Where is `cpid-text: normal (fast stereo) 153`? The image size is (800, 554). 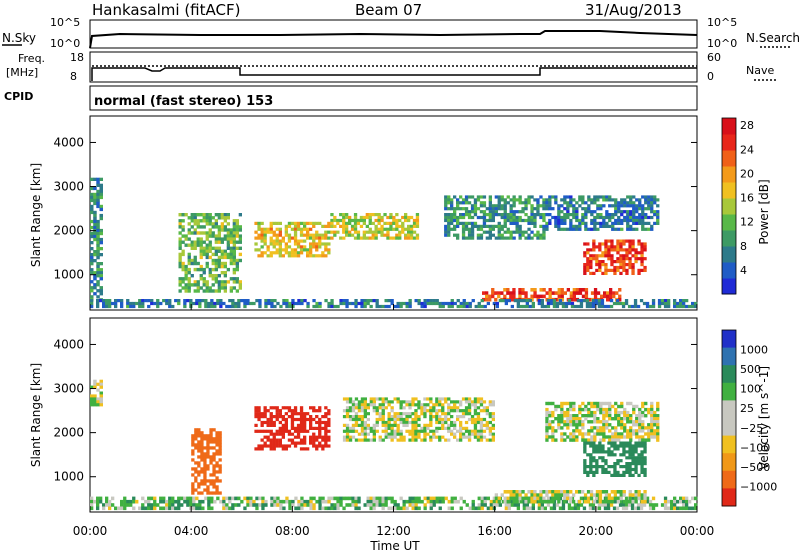 cpid-text: normal (fast stereo) 153 is located at coordinates (183, 101).